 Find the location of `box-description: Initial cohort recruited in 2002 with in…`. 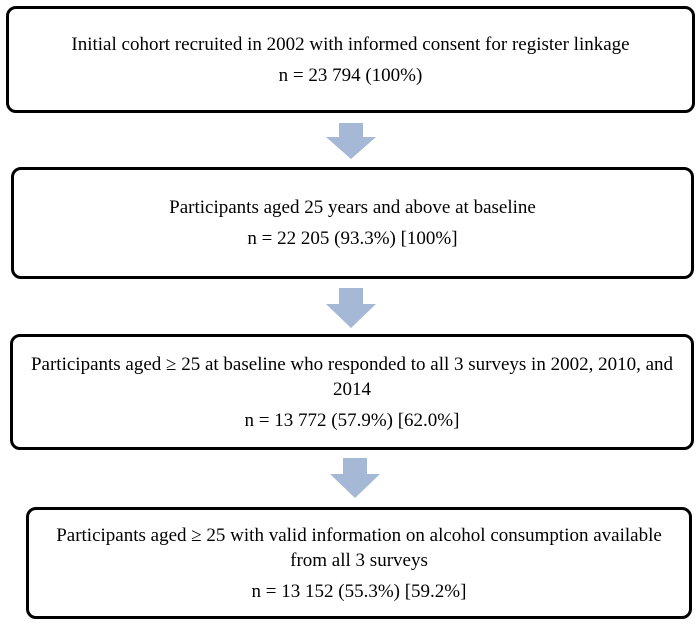

box-description: Initial cohort recruited in 2002 with in… is located at coordinates (350, 44).